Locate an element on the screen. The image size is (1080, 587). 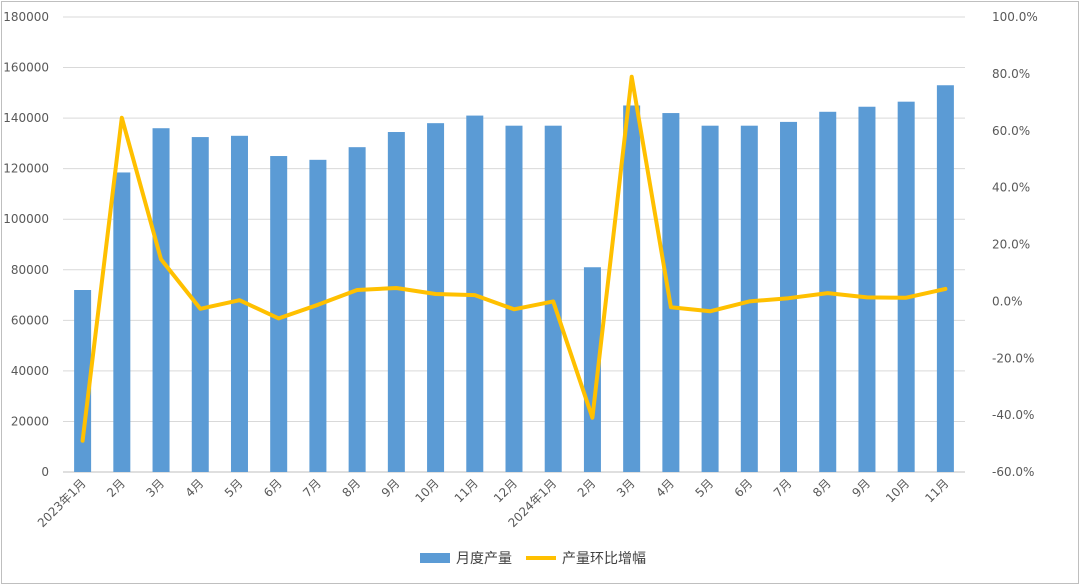
y-left-tick-label: 80000 is located at coordinates (30, 270).